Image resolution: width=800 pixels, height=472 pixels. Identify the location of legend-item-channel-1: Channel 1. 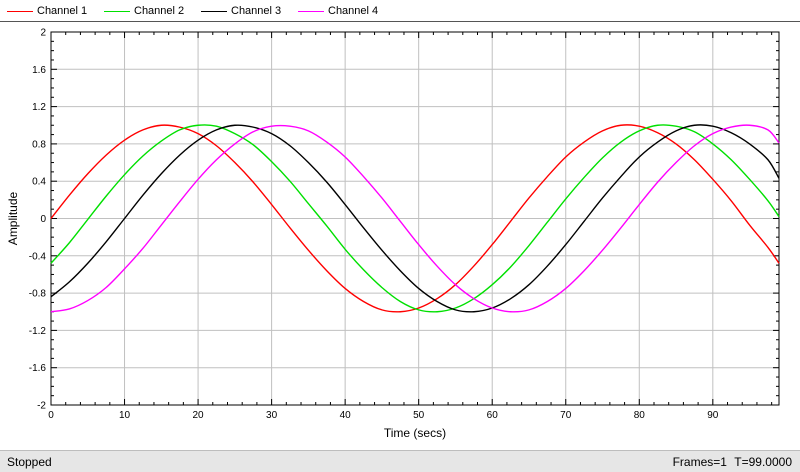
(47, 11).